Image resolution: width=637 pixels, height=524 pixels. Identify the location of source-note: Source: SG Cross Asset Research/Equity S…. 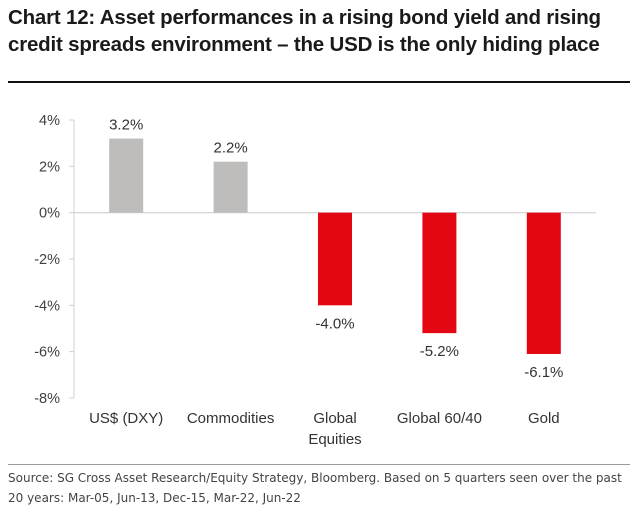
(315, 488).